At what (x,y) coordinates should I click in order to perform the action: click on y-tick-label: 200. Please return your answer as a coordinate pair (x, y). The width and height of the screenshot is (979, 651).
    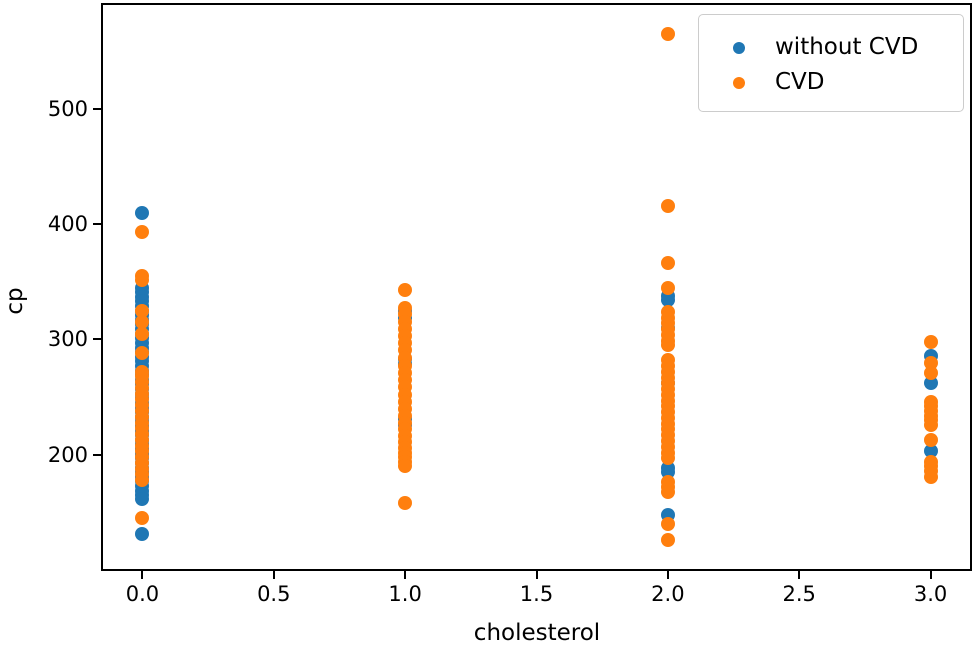
    Looking at the image, I should click on (67, 454).